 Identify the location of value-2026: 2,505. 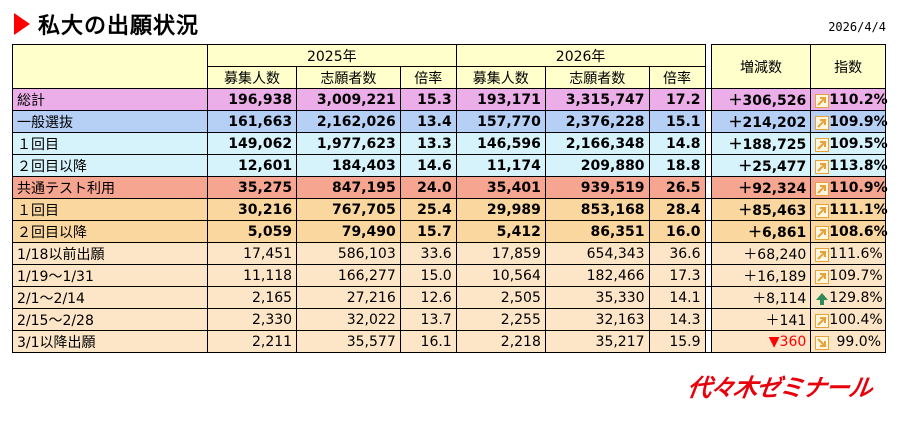
(500, 297).